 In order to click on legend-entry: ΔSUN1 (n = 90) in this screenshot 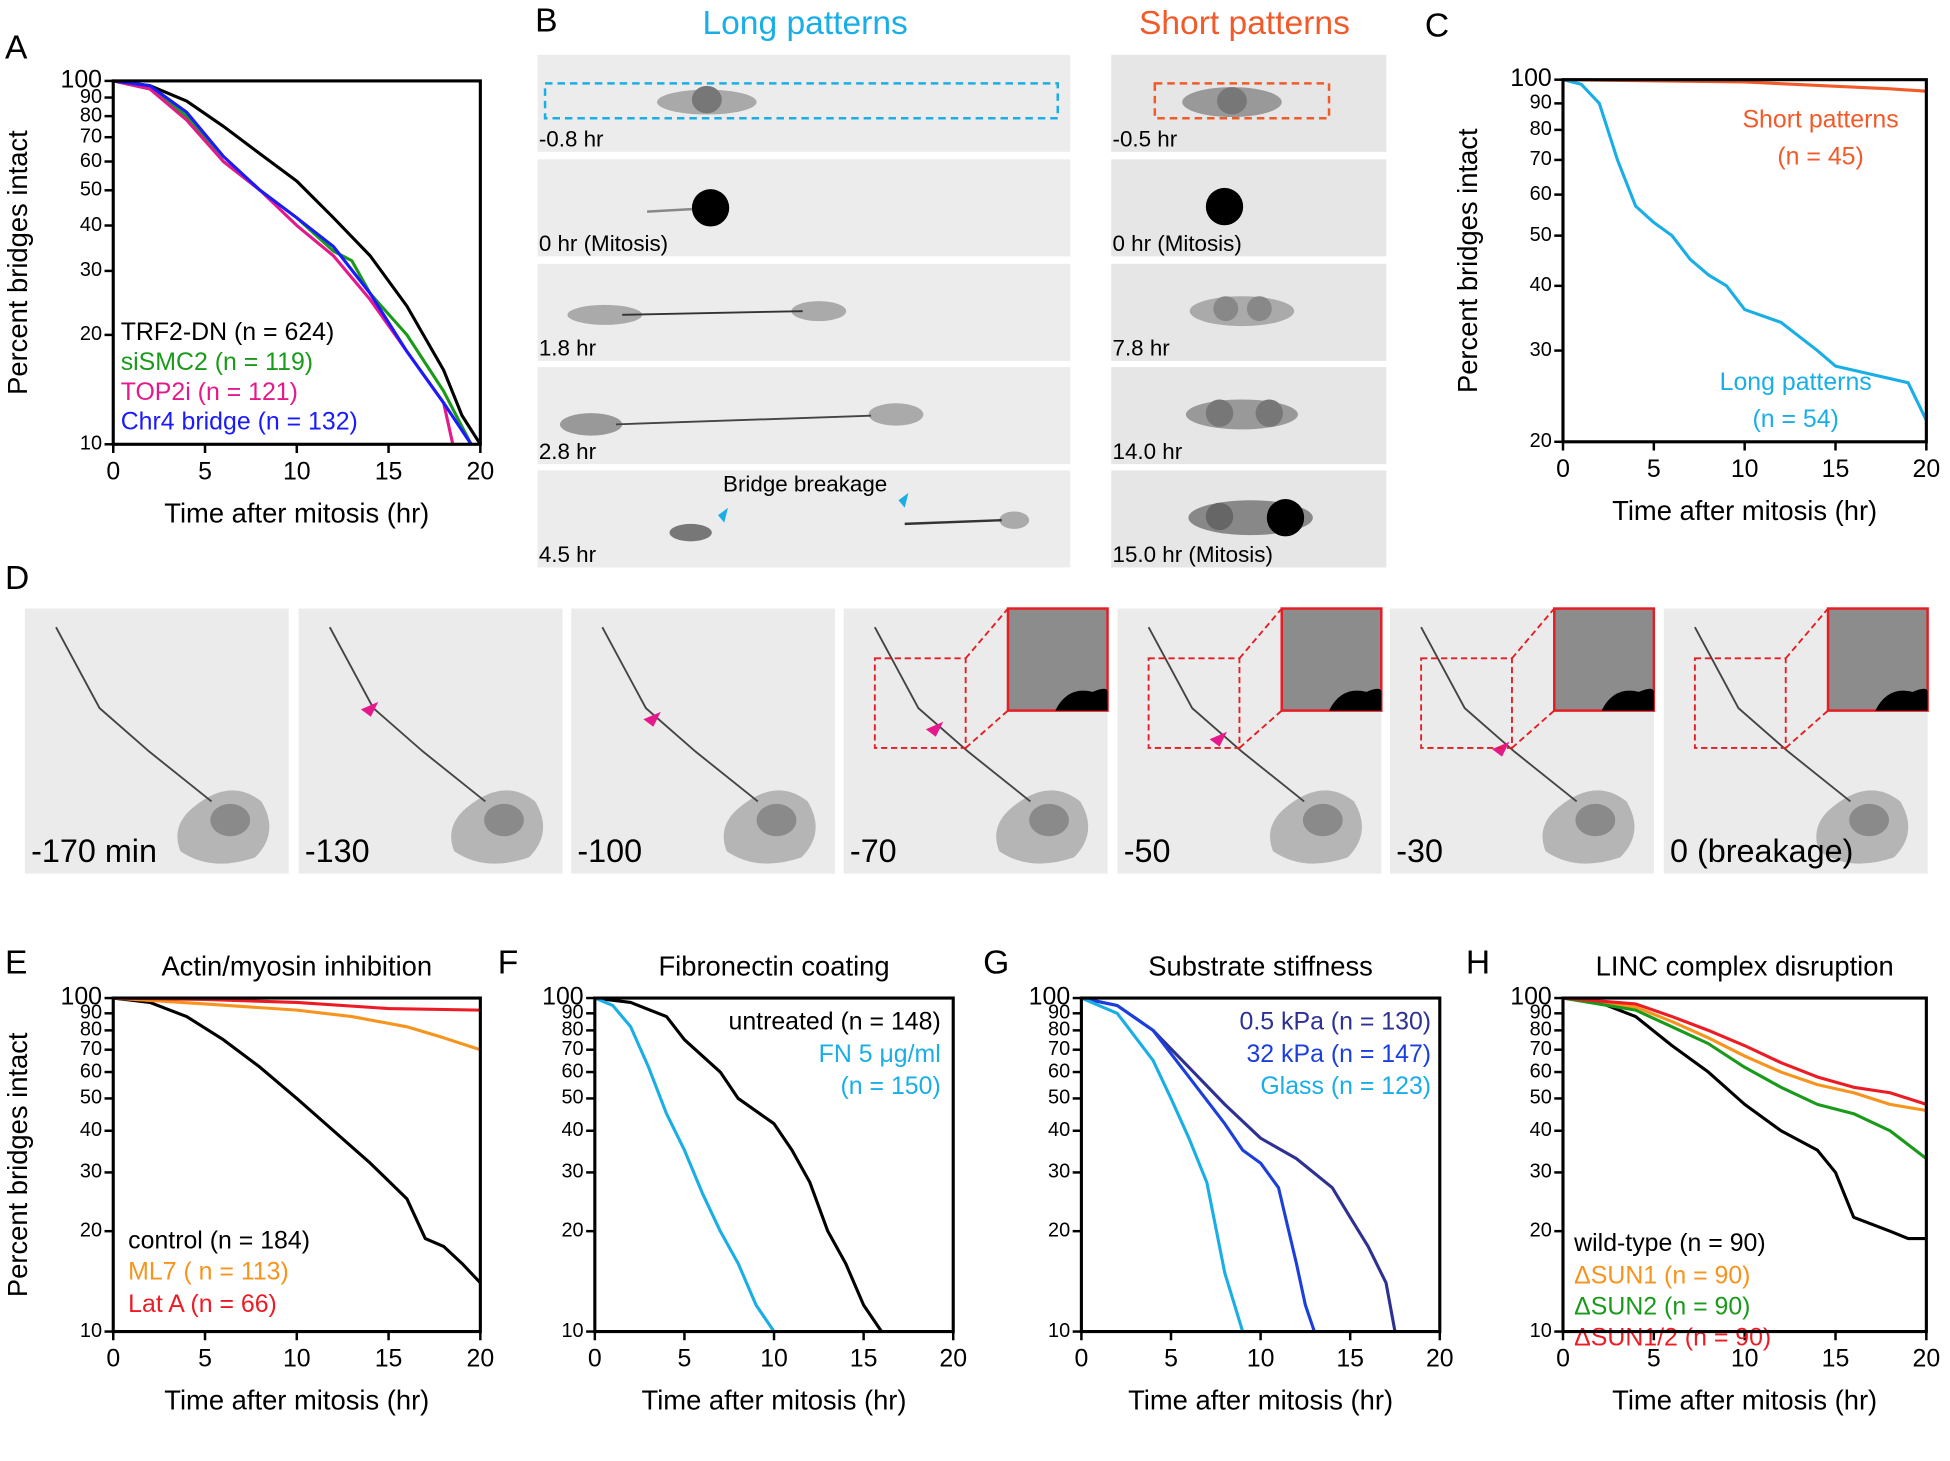, I will do `click(1662, 1275)`.